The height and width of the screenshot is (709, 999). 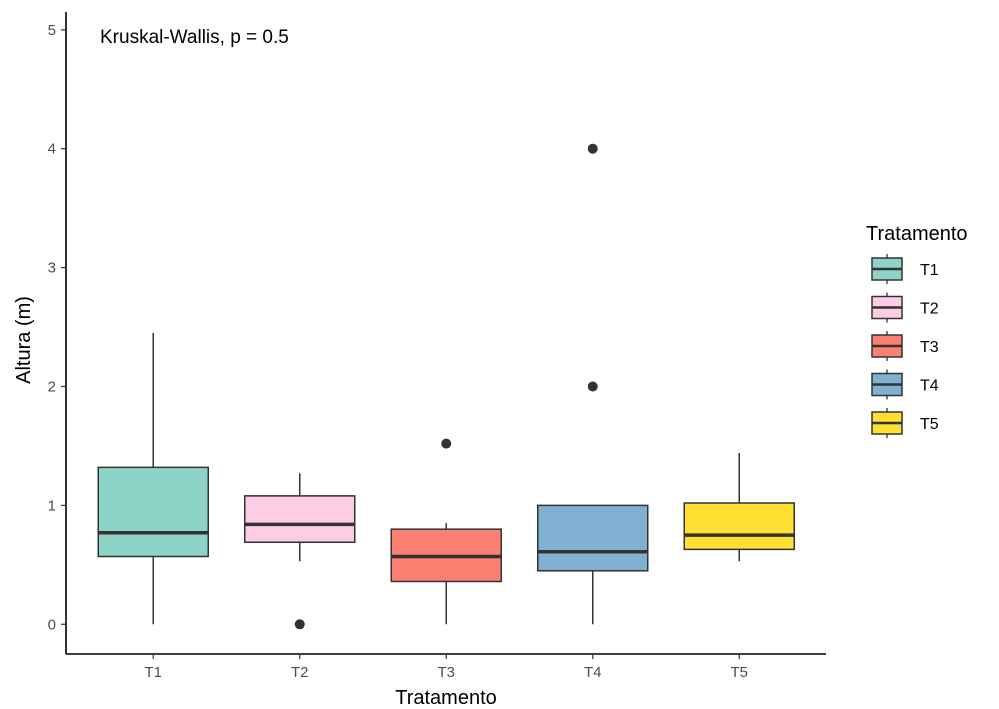 I want to click on x-tick-label: T3, so click(x=446, y=672).